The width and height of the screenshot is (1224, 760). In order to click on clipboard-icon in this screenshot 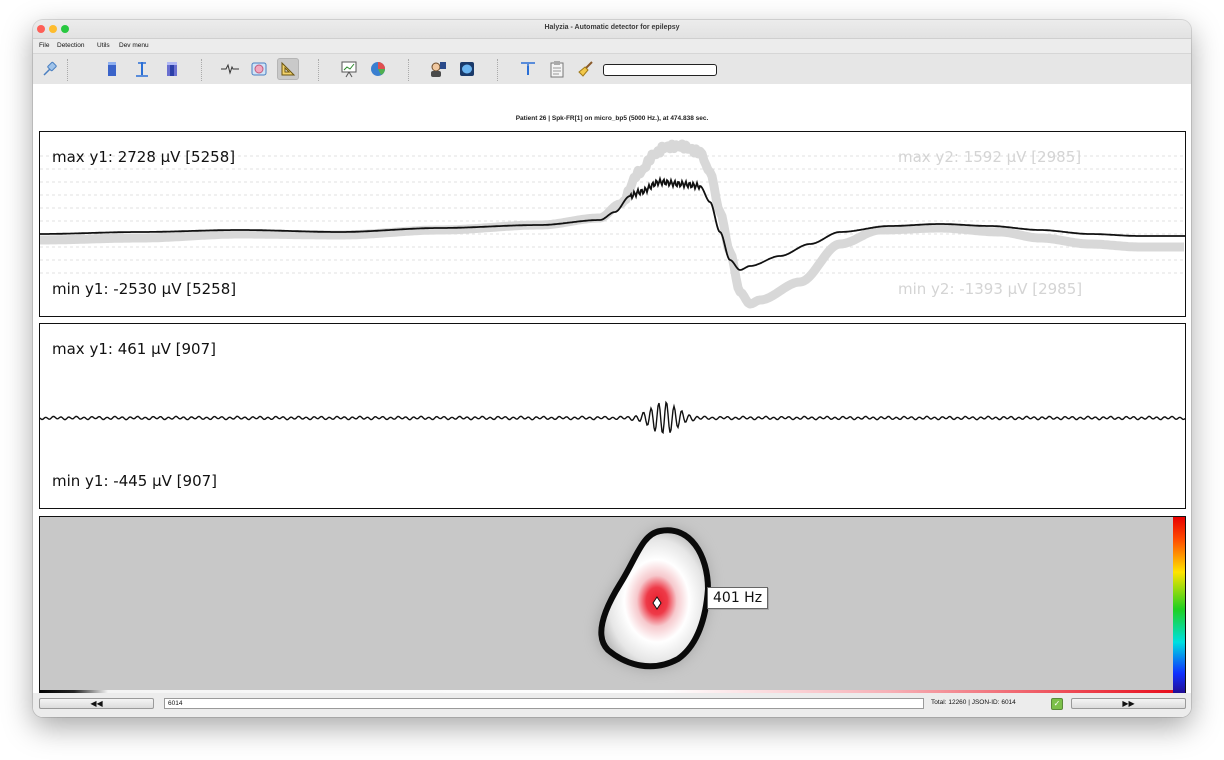, I will do `click(557, 69)`.